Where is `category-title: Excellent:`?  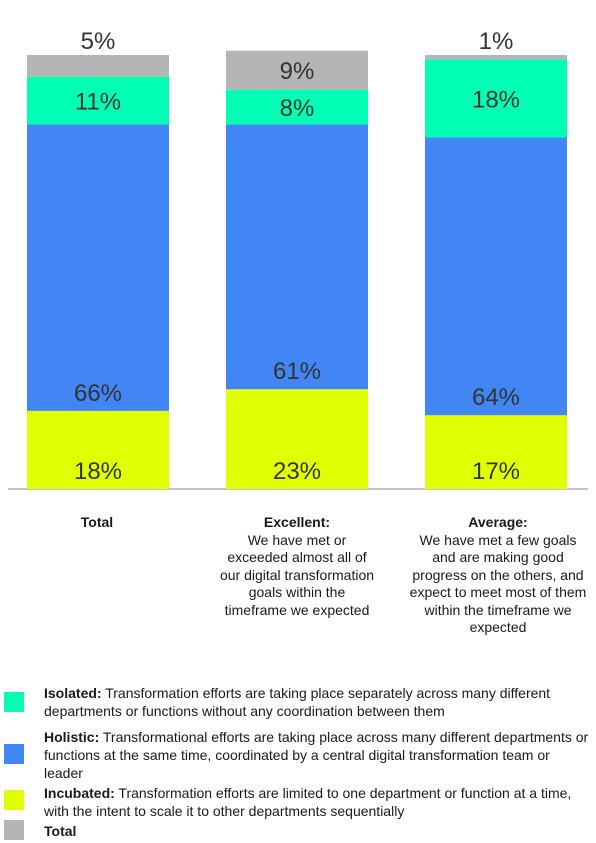
category-title: Excellent: is located at coordinates (297, 522).